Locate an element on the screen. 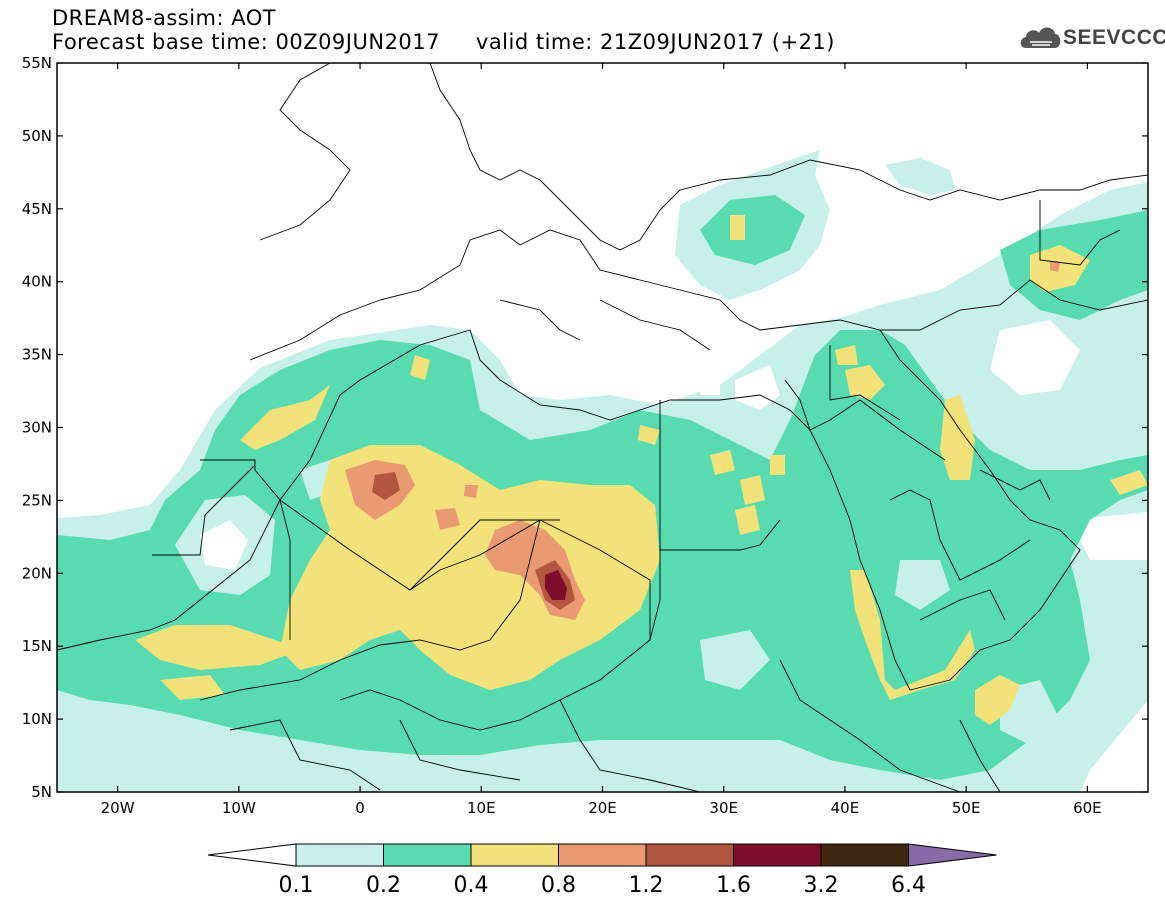 This screenshot has height=905, width=1165. lat-label: 25N is located at coordinates (37, 500).